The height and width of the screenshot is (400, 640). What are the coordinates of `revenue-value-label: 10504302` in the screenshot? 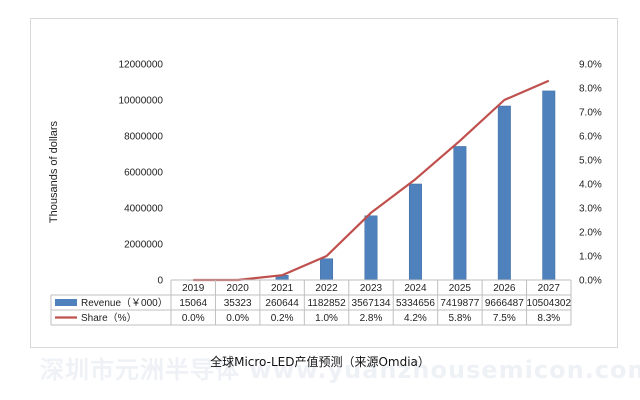 It's located at (549, 303).